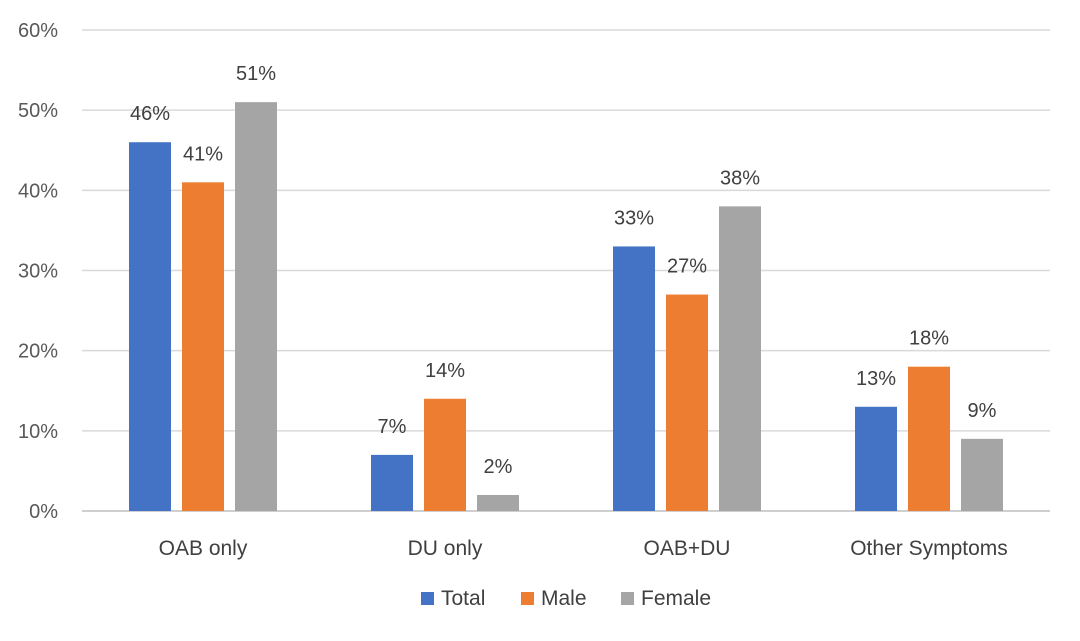 This screenshot has width=1080, height=641. What do you see at coordinates (445, 371) in the screenshot?
I see `data-label: 14%` at bounding box center [445, 371].